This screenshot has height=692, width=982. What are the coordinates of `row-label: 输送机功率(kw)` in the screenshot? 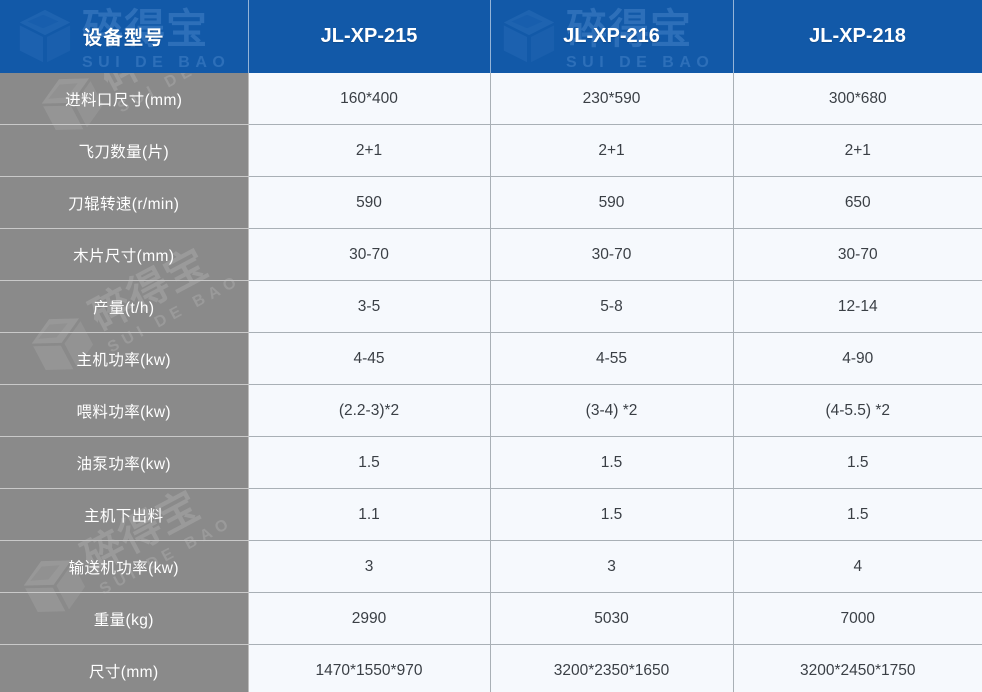 It's located at (124, 566).